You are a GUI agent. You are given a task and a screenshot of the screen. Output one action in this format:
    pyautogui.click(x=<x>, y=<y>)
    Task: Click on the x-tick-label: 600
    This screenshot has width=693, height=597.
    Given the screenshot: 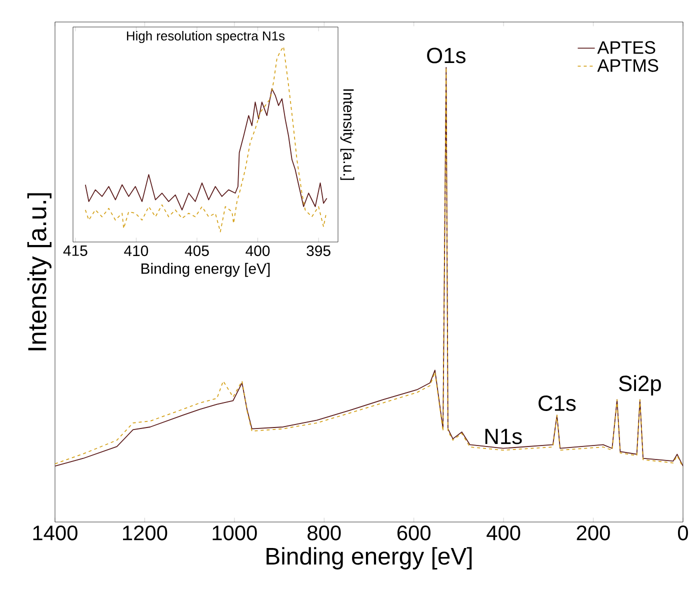 What is the action you would take?
    pyautogui.click(x=413, y=533)
    